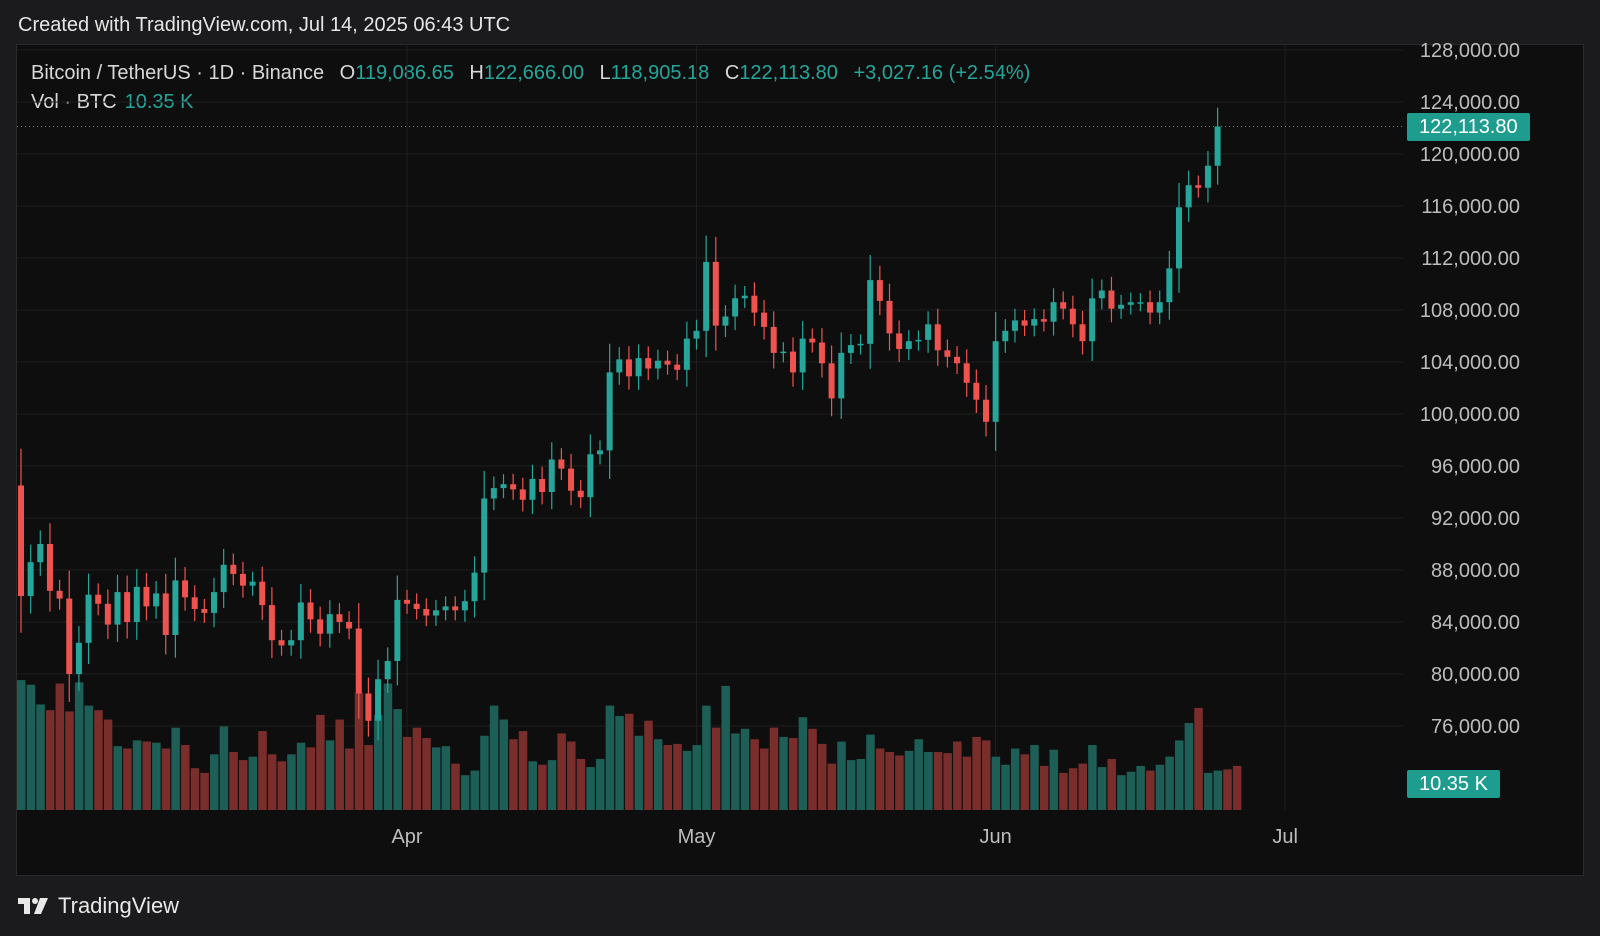 The height and width of the screenshot is (936, 1600). I want to click on x-tick-label: Apr, so click(406, 837).